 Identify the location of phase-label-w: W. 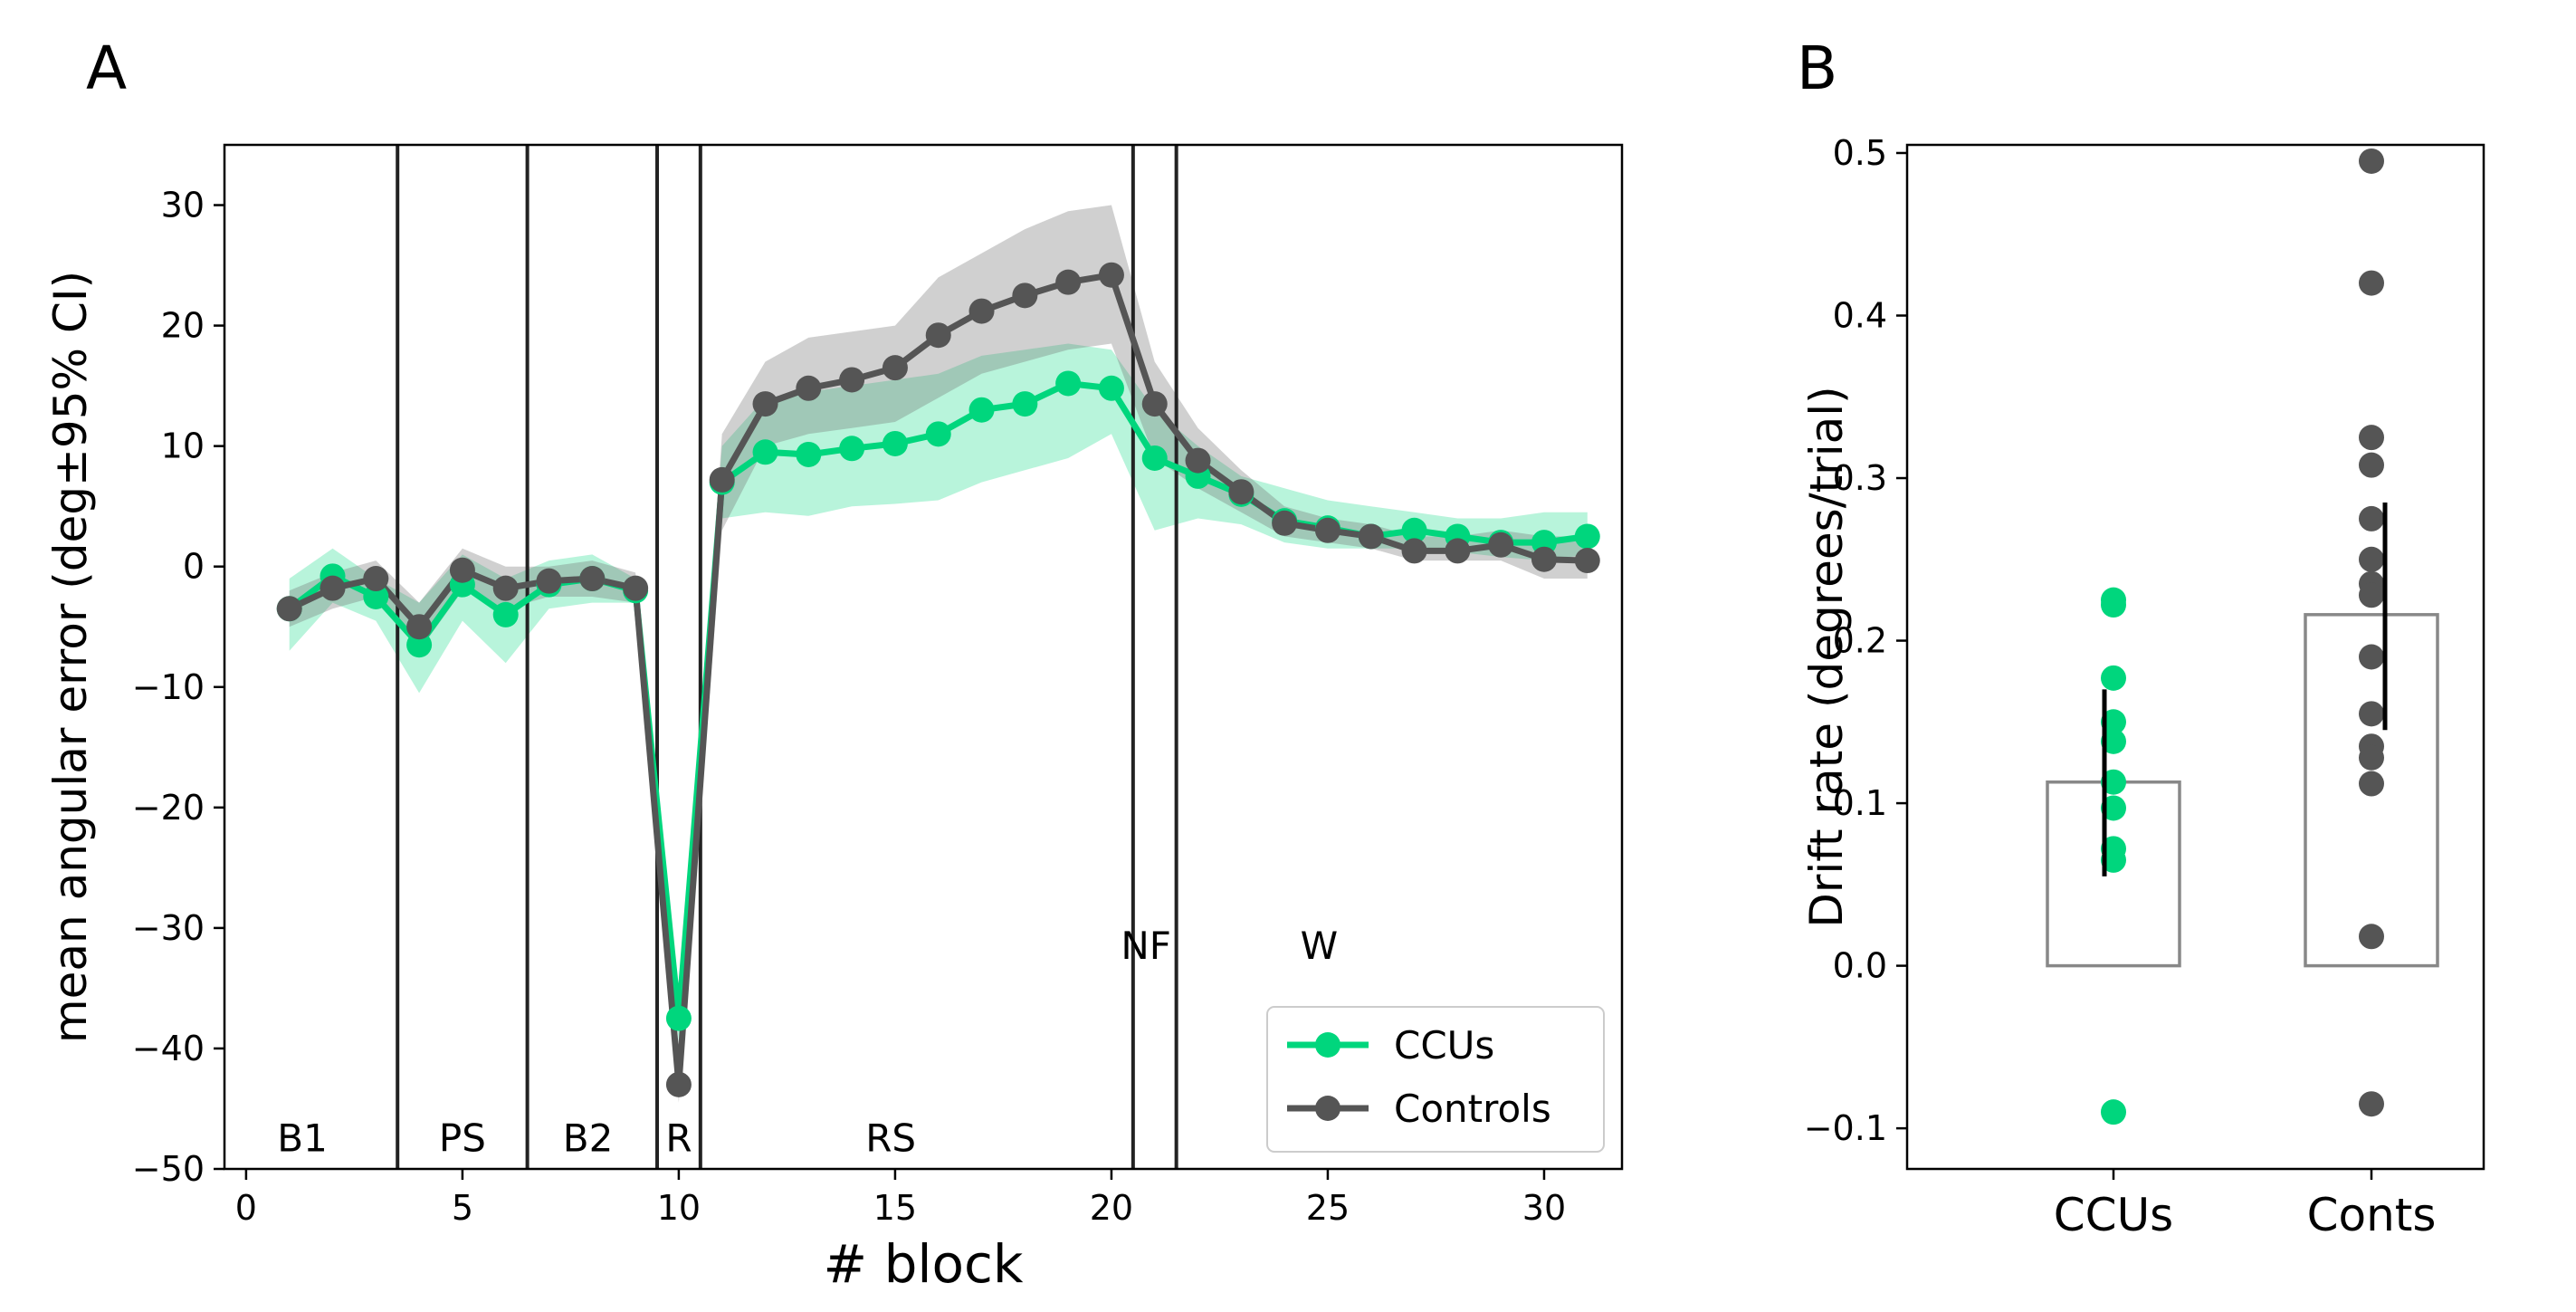
(1320, 946).